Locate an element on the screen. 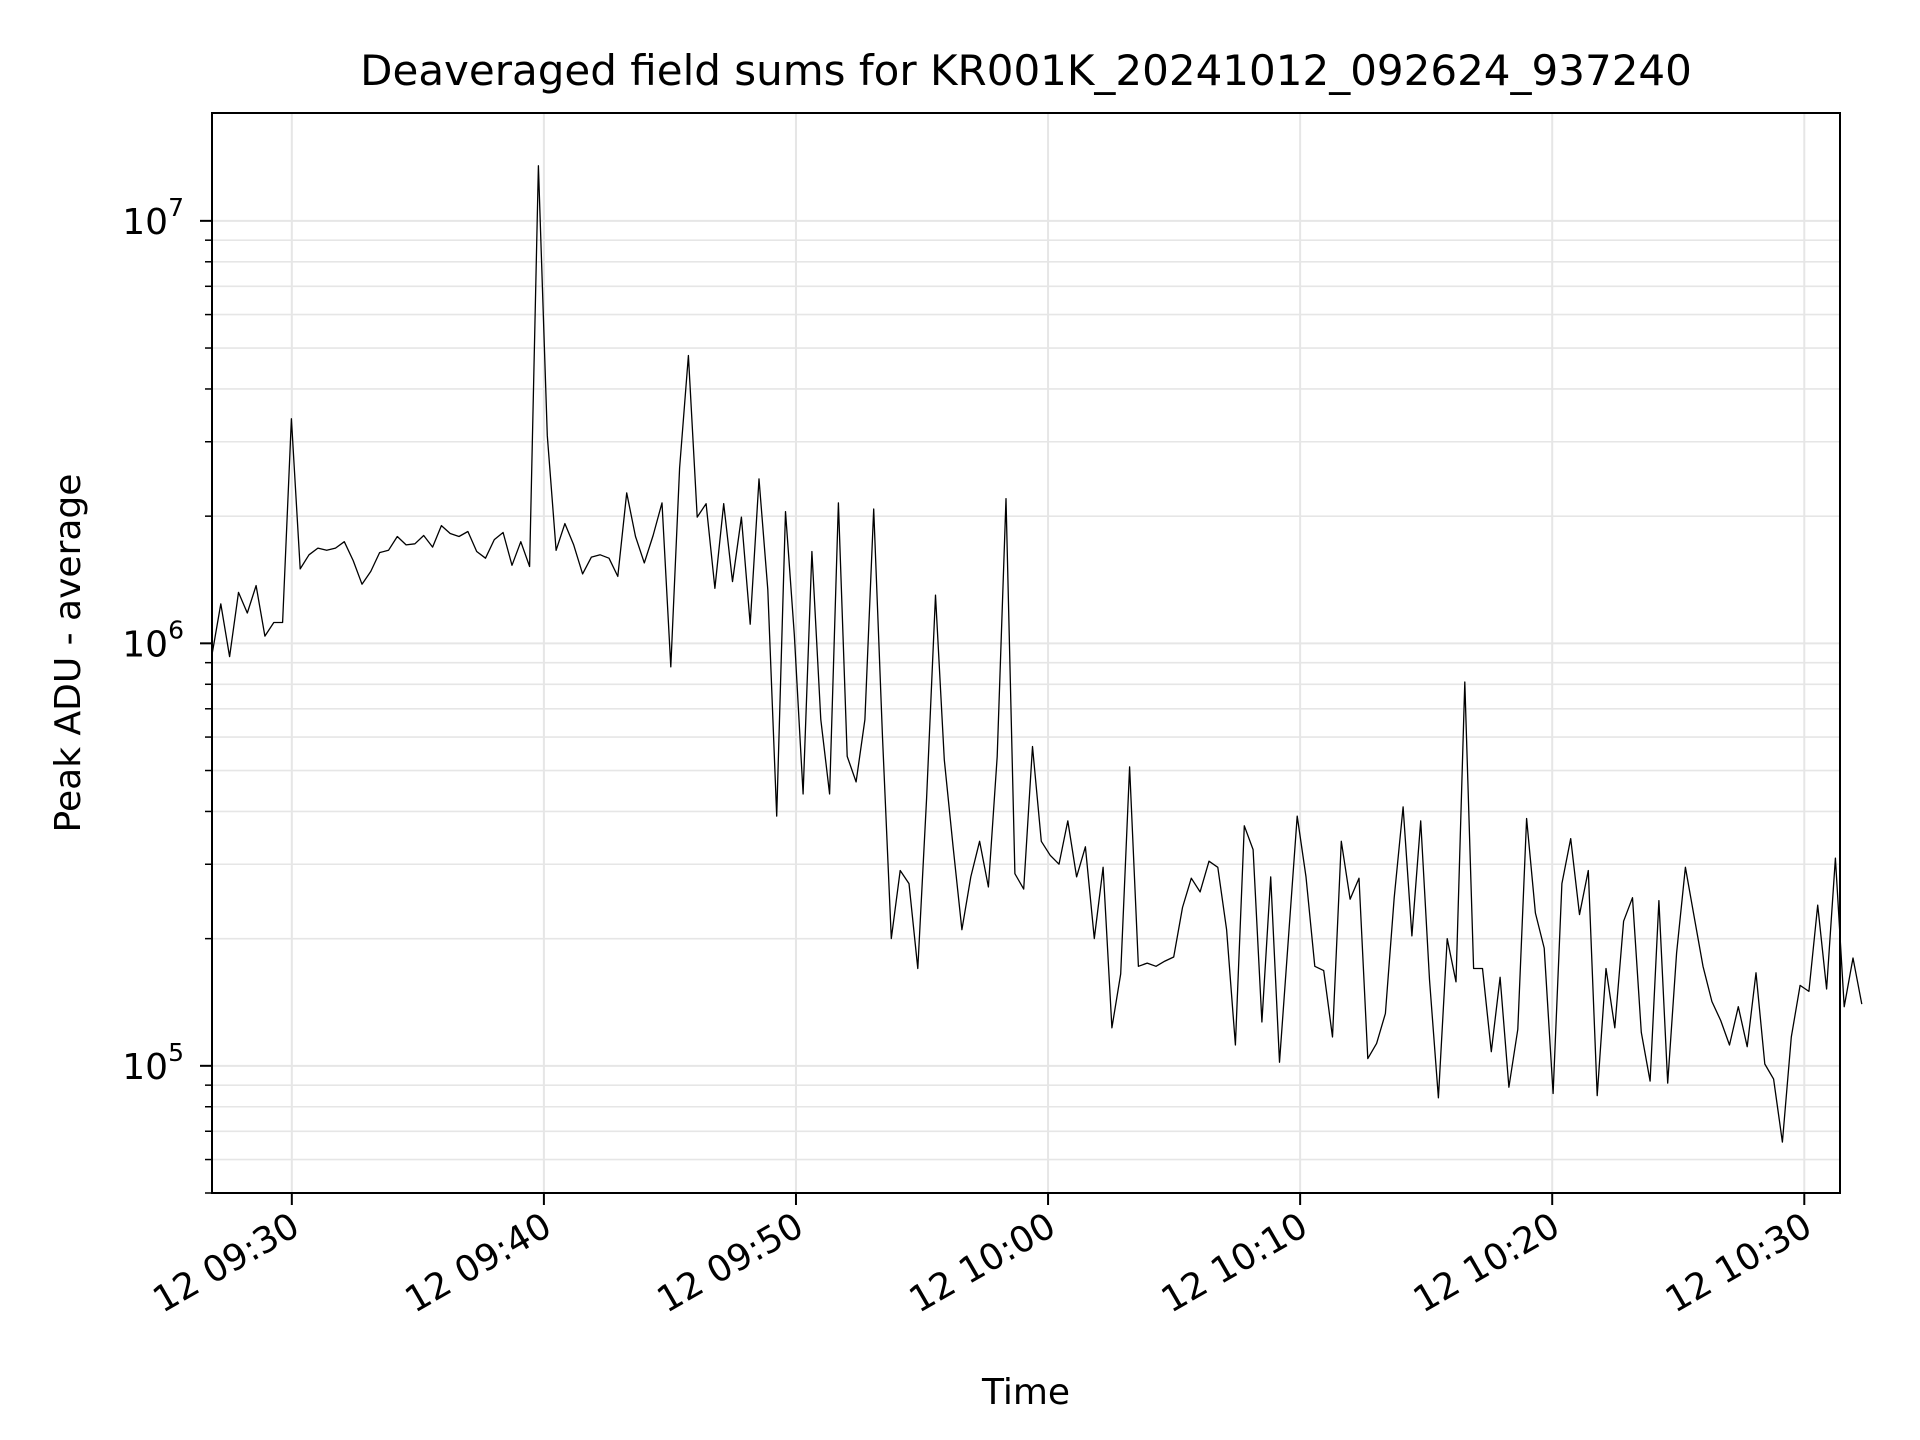 The image size is (1920, 1440). y-tick-label: 10⁷ is located at coordinates (153, 218).